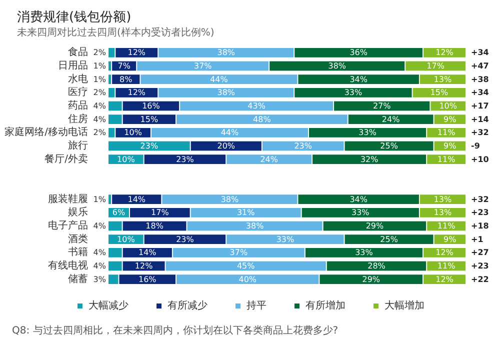  I want to click on text: +1, so click(477, 239).